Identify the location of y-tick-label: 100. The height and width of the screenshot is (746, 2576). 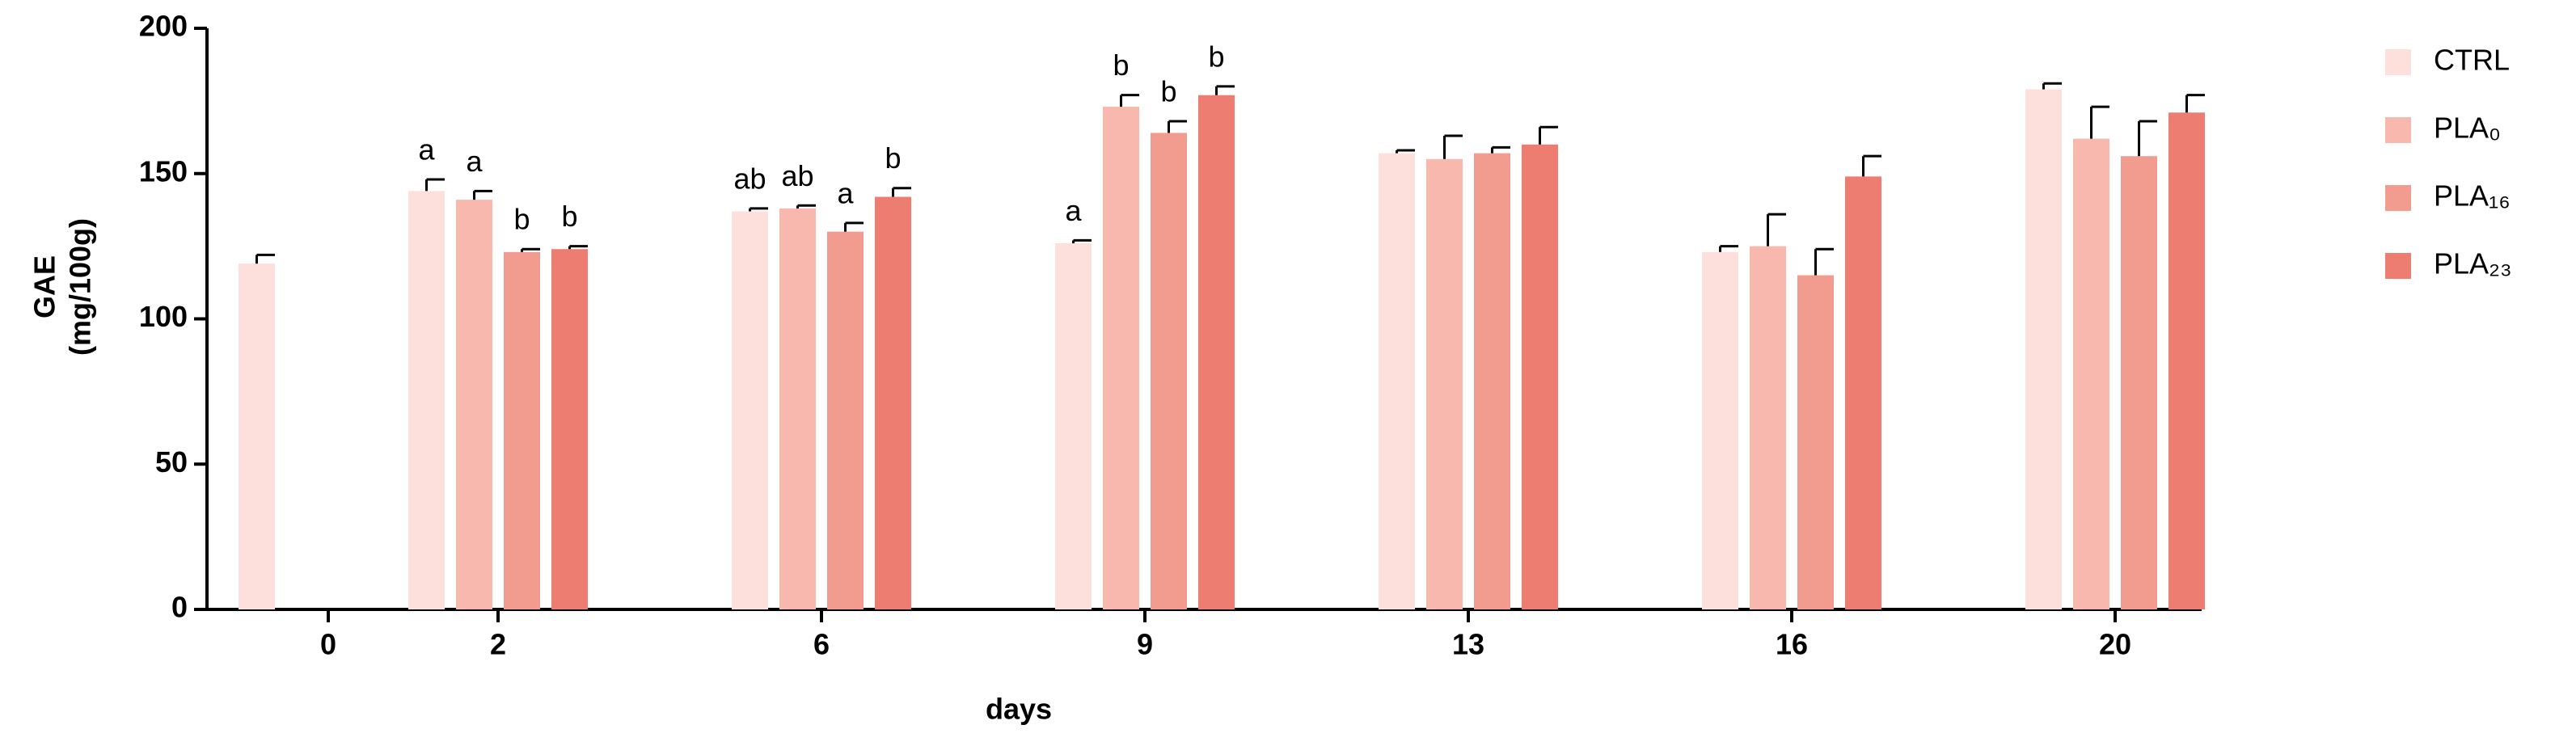
(163, 316).